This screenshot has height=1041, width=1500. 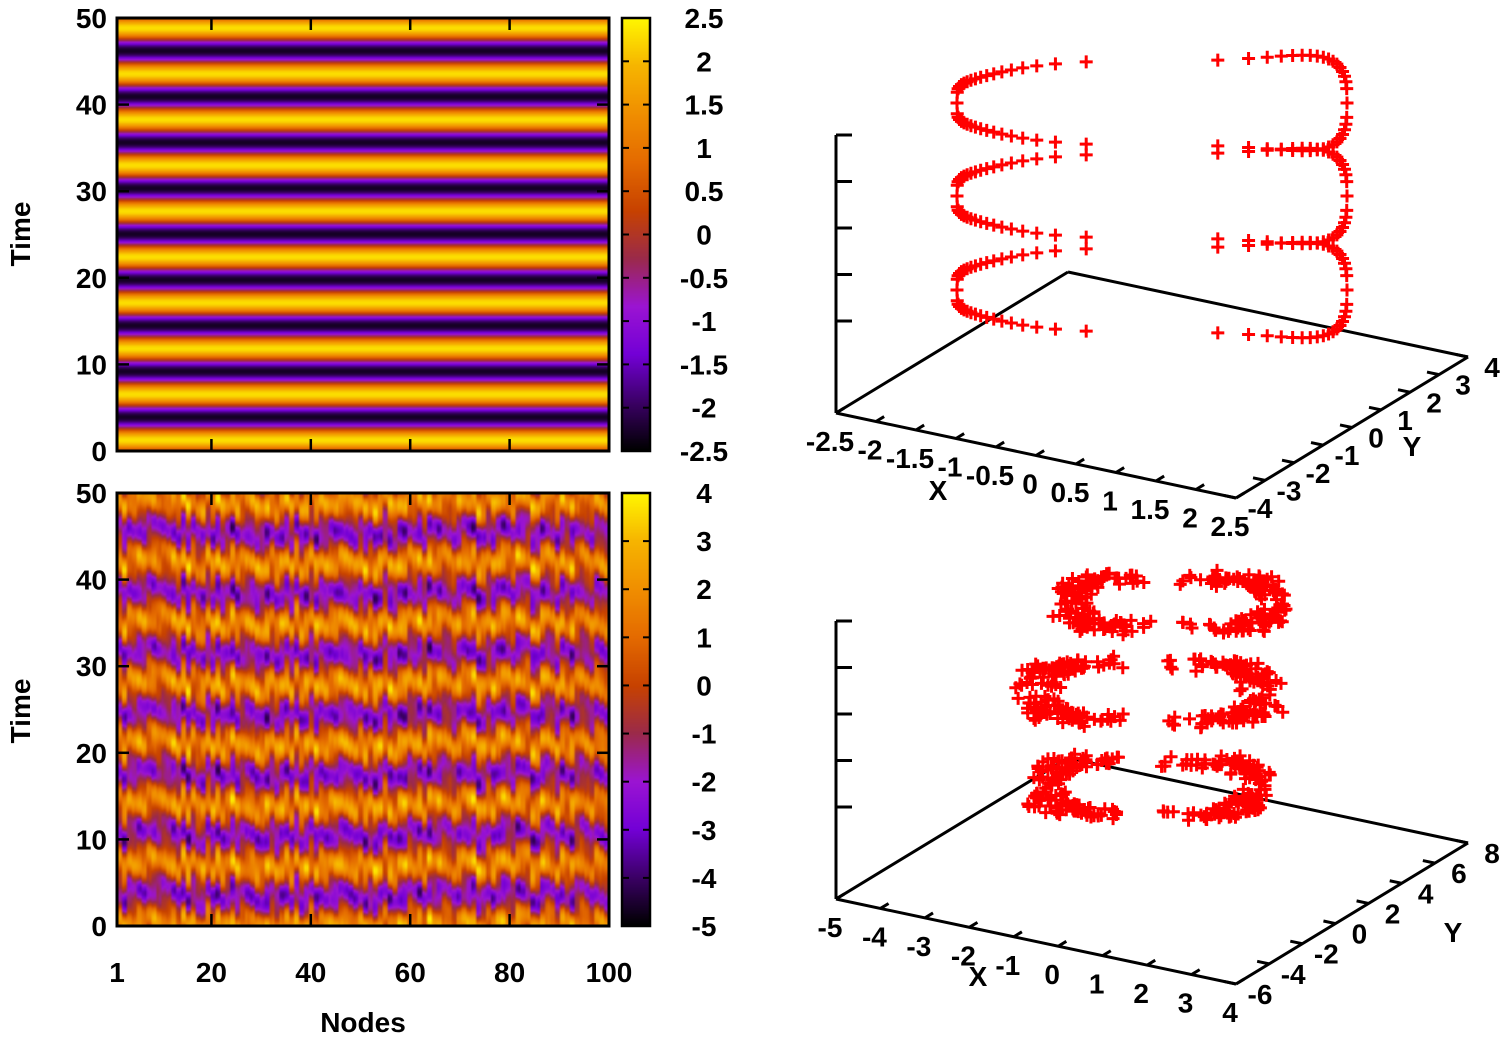 I want to click on heatmap-top-image, so click(x=363, y=234).